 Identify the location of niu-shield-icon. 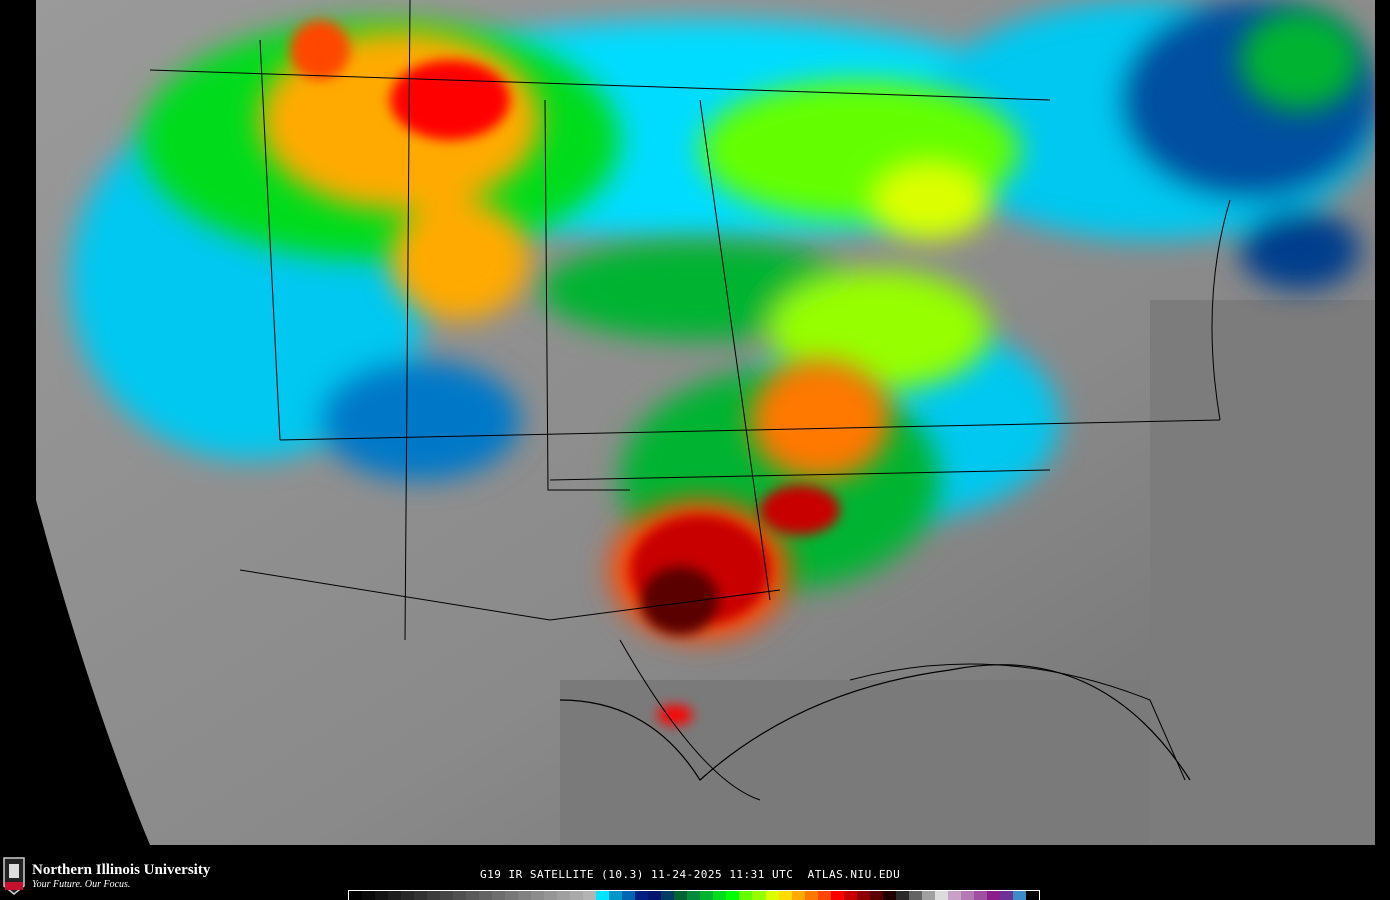
(14, 876).